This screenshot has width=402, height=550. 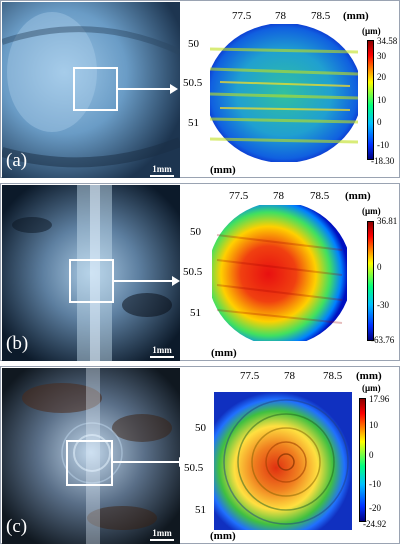 What do you see at coordinates (379, 399) in the screenshot?
I see `colorbar-label: 17.96` at bounding box center [379, 399].